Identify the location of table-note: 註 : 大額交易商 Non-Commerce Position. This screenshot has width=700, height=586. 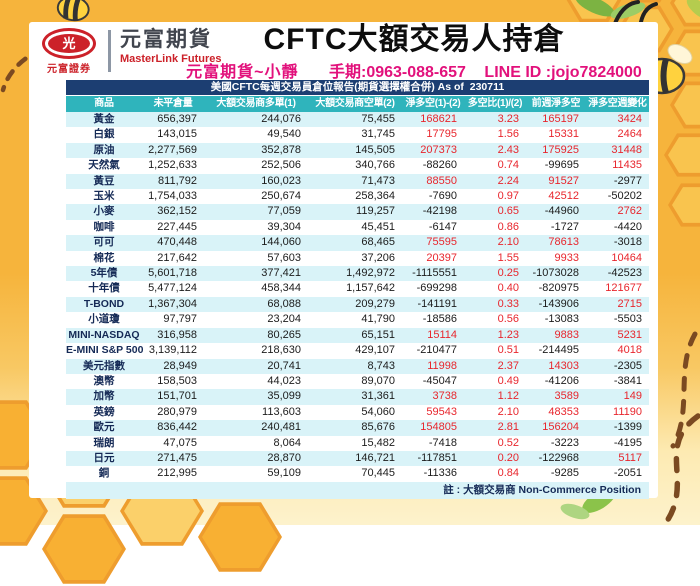
(357, 490).